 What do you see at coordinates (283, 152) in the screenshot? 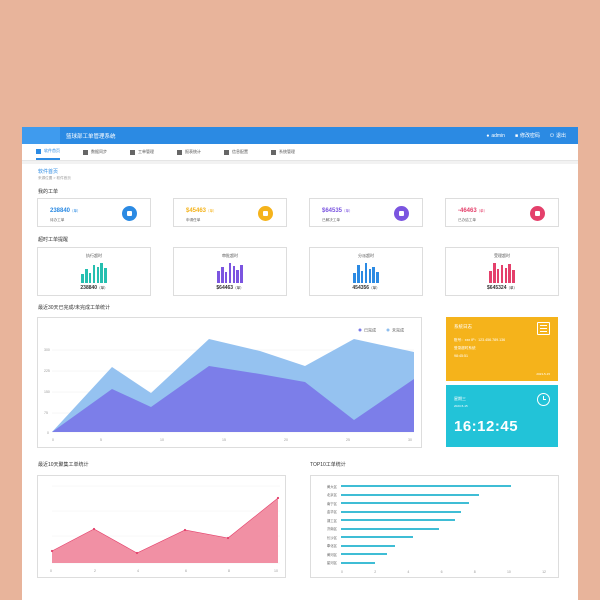
I see `nav-system: 系统管理` at bounding box center [283, 152].